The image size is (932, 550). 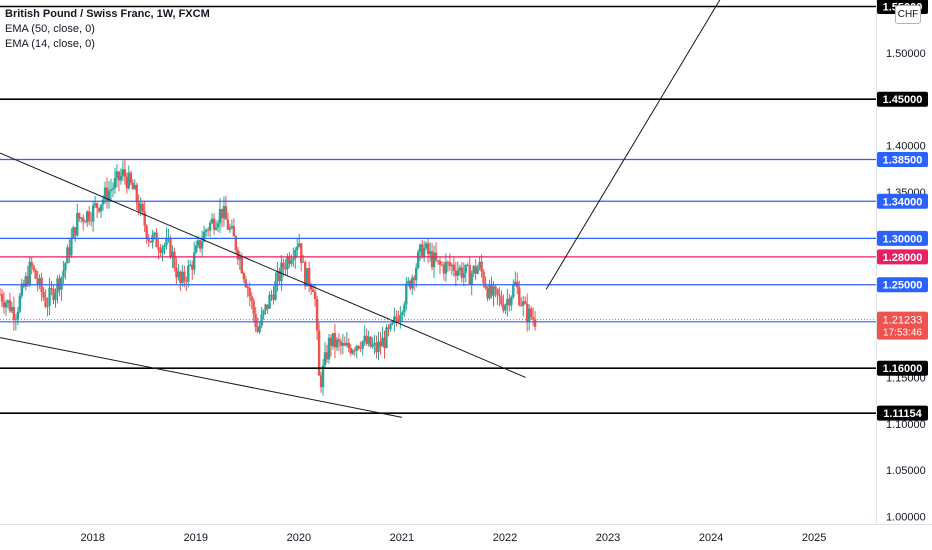 What do you see at coordinates (505, 538) in the screenshot?
I see `x-tick-label: 2022` at bounding box center [505, 538].